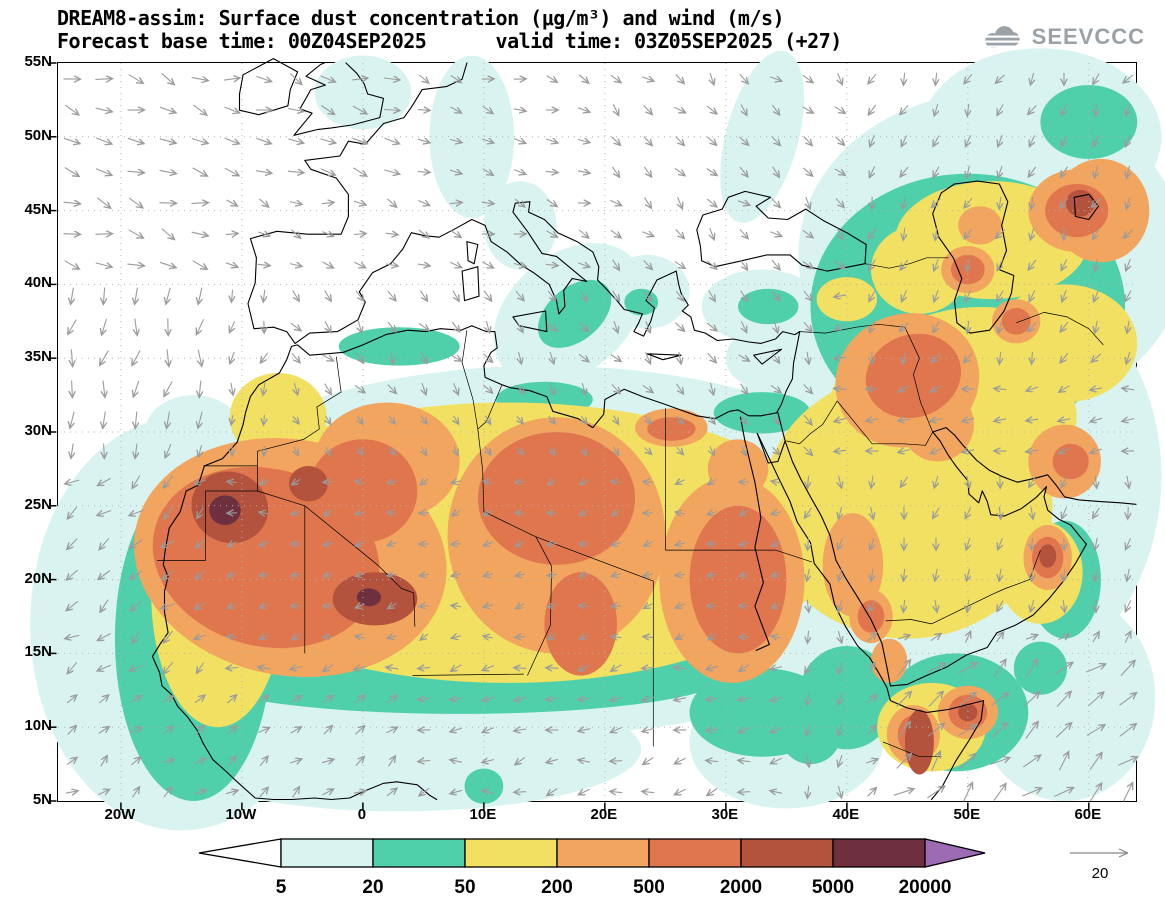  What do you see at coordinates (241, 814) in the screenshot?
I see `lon-tick-label: 10W` at bounding box center [241, 814].